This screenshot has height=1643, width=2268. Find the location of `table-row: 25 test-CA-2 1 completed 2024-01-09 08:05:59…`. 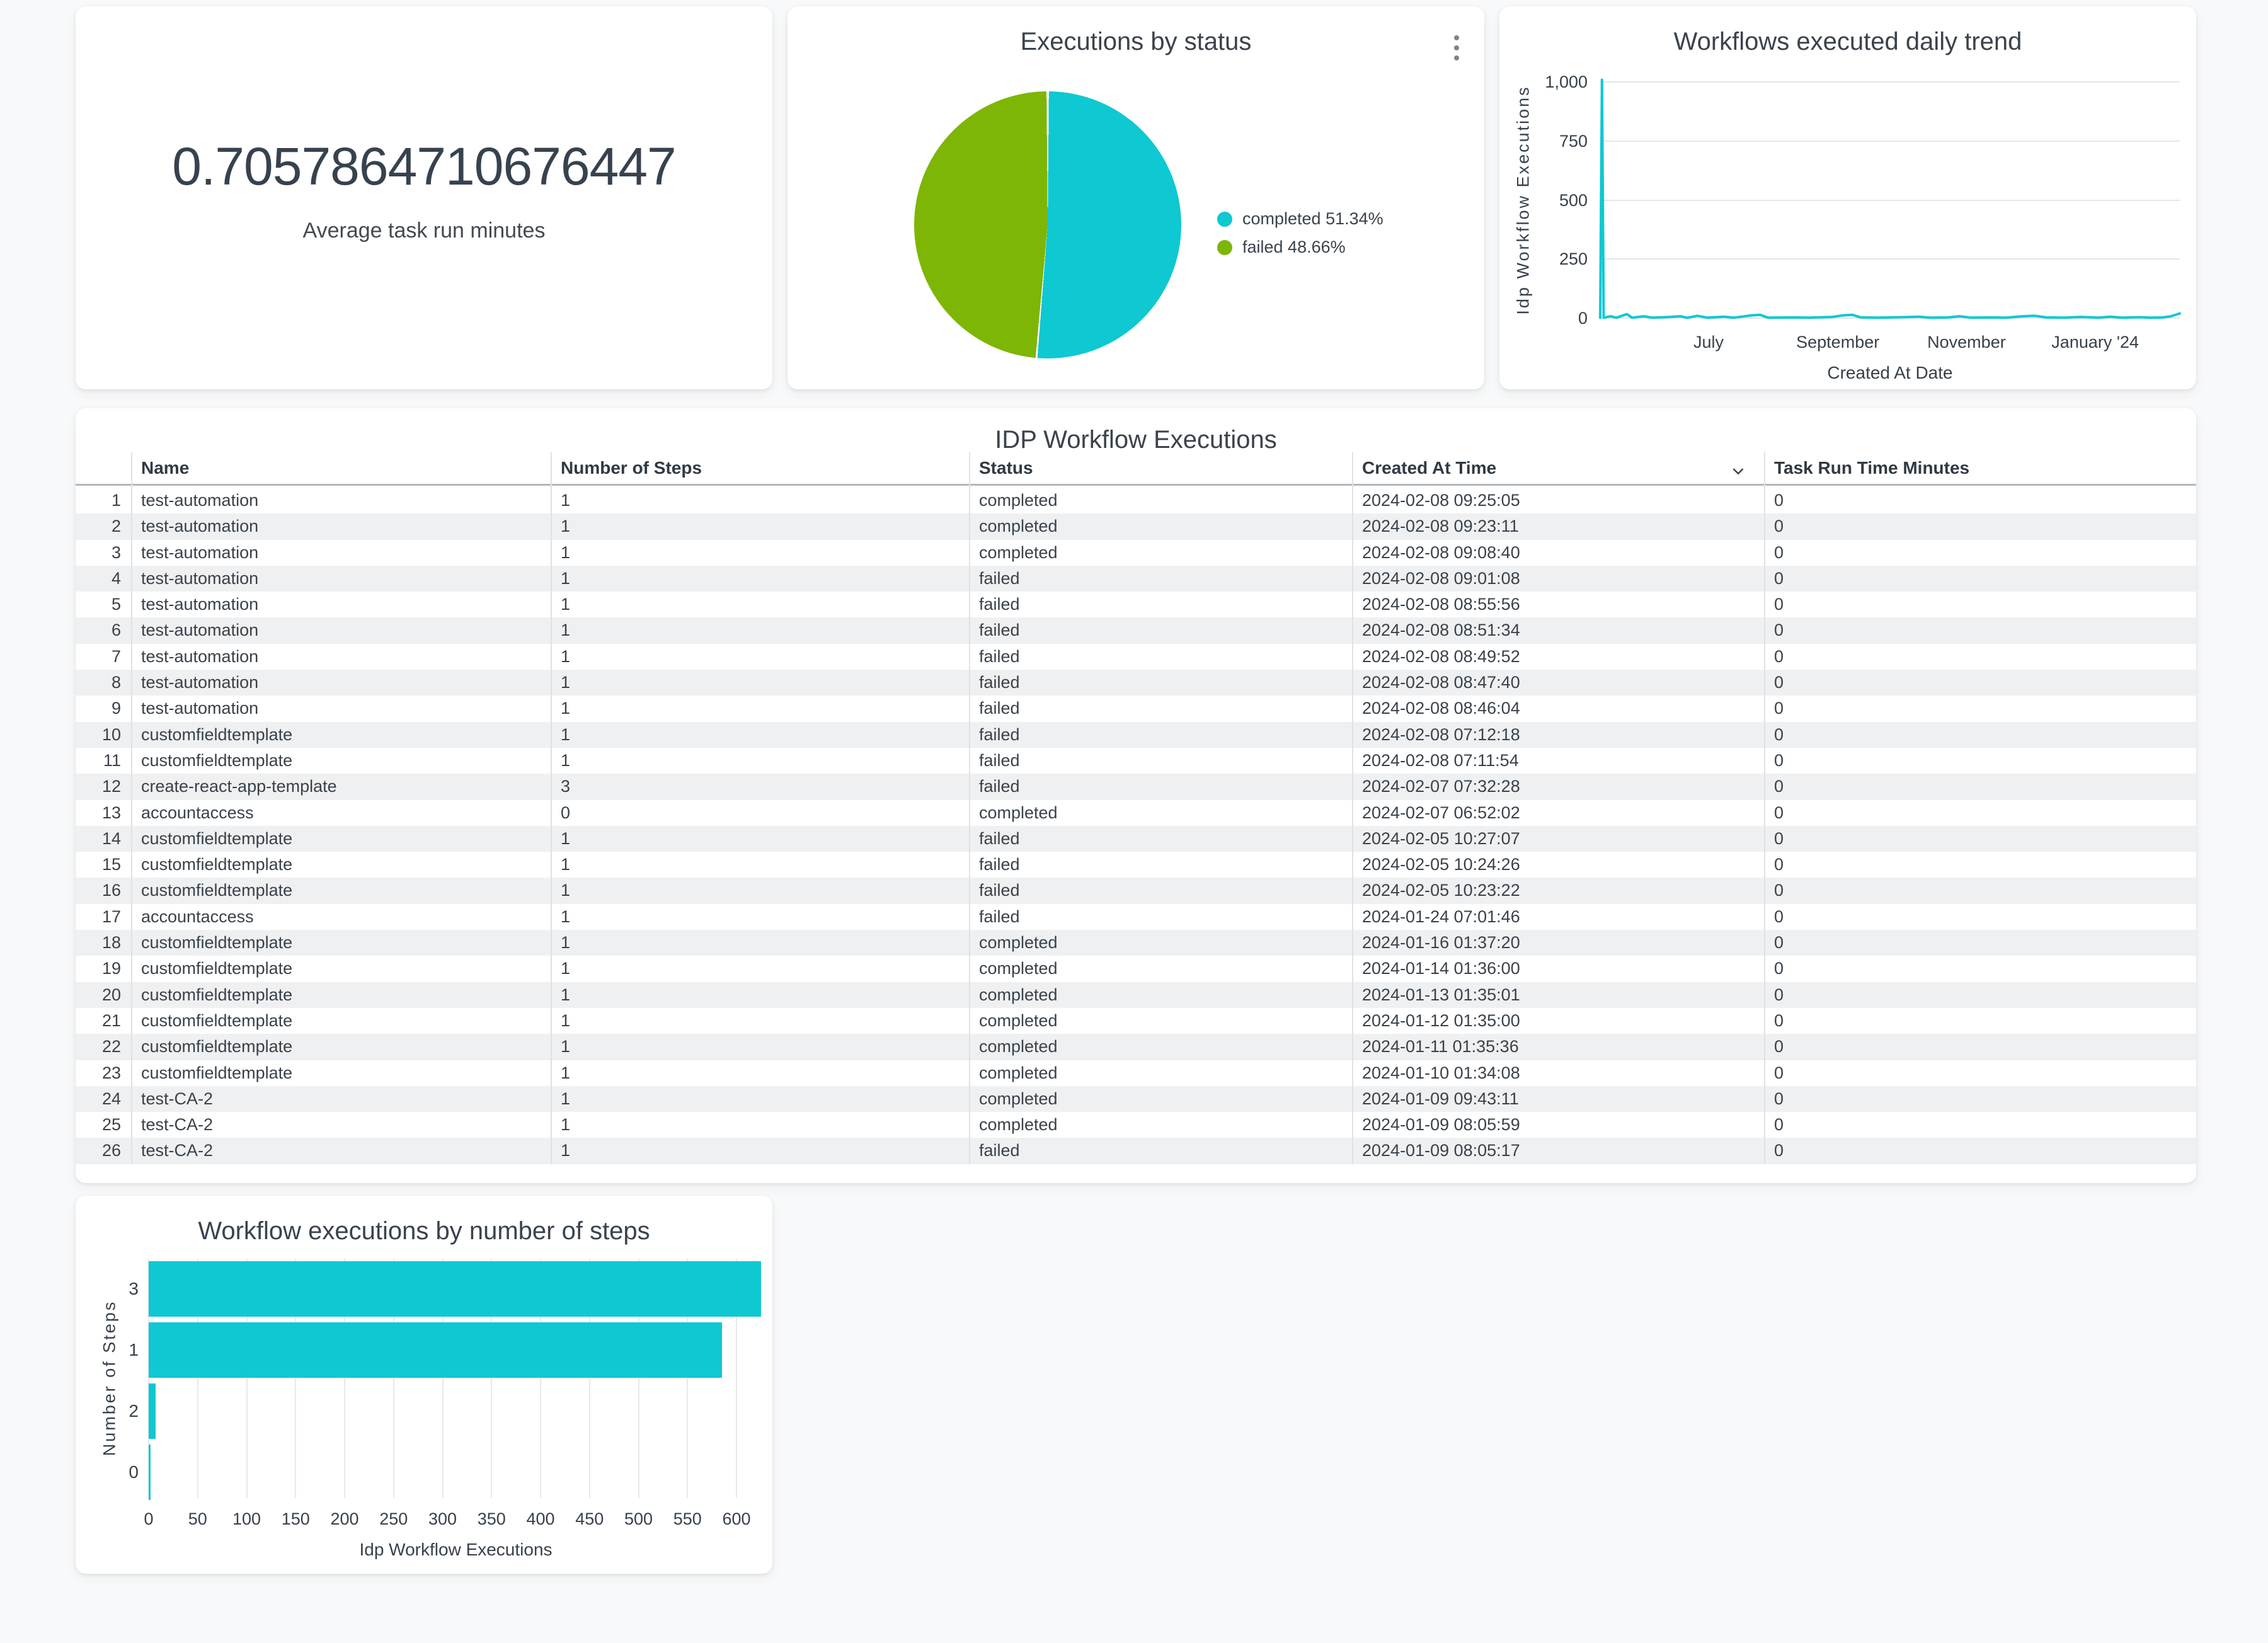

table-row: 25 test-CA-2 1 completed 2024-01-09 08:05:59… is located at coordinates (1136, 1125).